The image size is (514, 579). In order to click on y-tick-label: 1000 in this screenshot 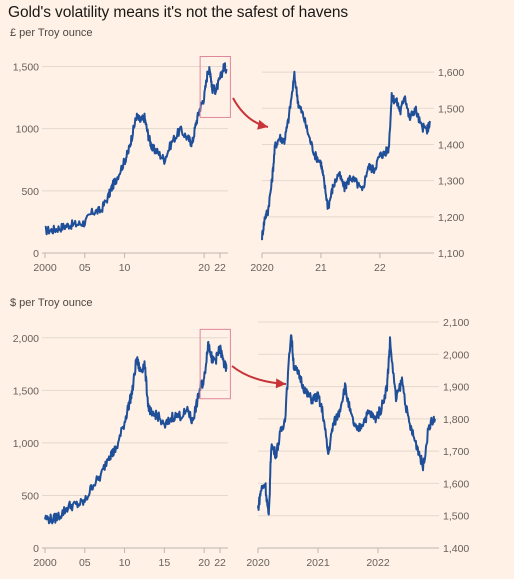, I will do `click(28, 130)`.